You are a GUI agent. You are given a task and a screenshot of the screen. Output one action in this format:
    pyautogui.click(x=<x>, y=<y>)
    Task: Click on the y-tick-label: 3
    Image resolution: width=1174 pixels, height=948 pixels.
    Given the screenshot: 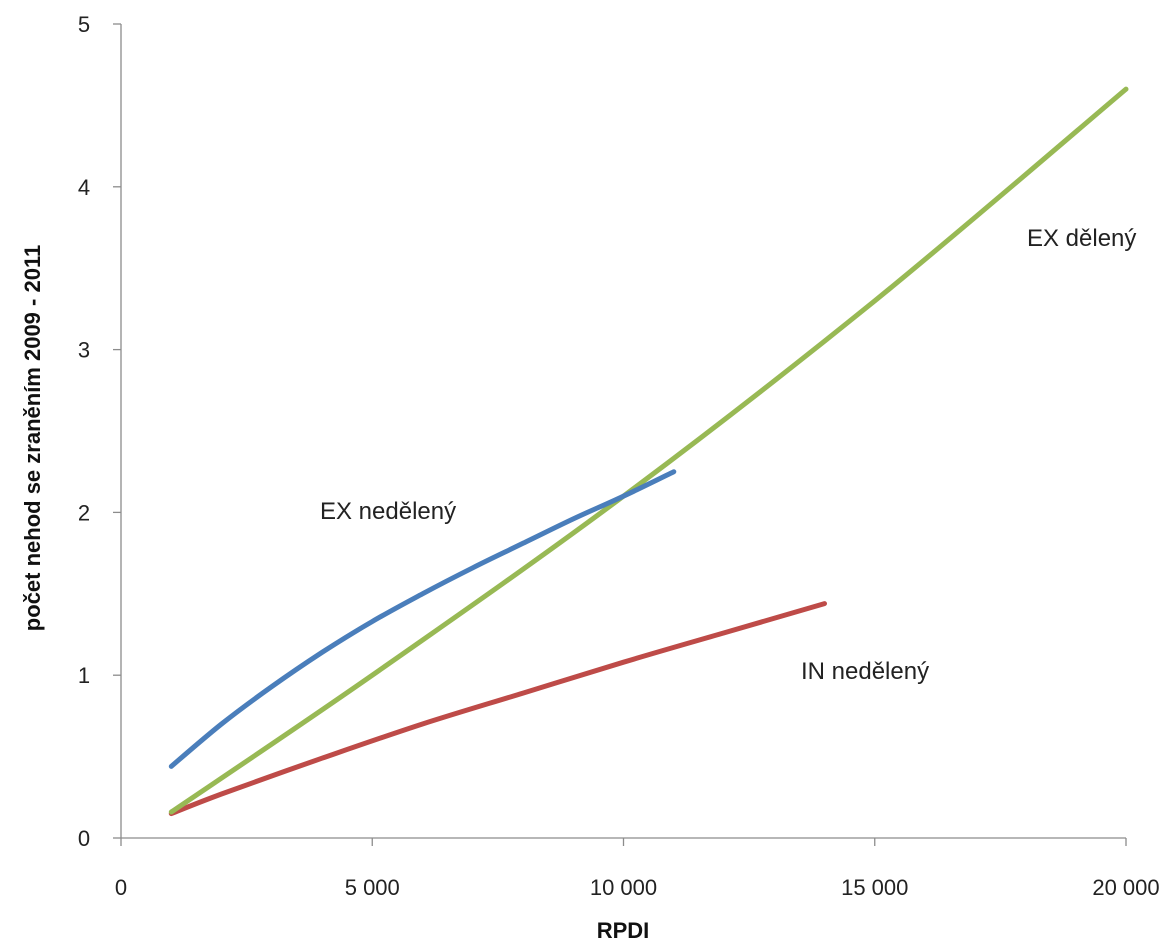 What is the action you would take?
    pyautogui.click(x=84, y=350)
    